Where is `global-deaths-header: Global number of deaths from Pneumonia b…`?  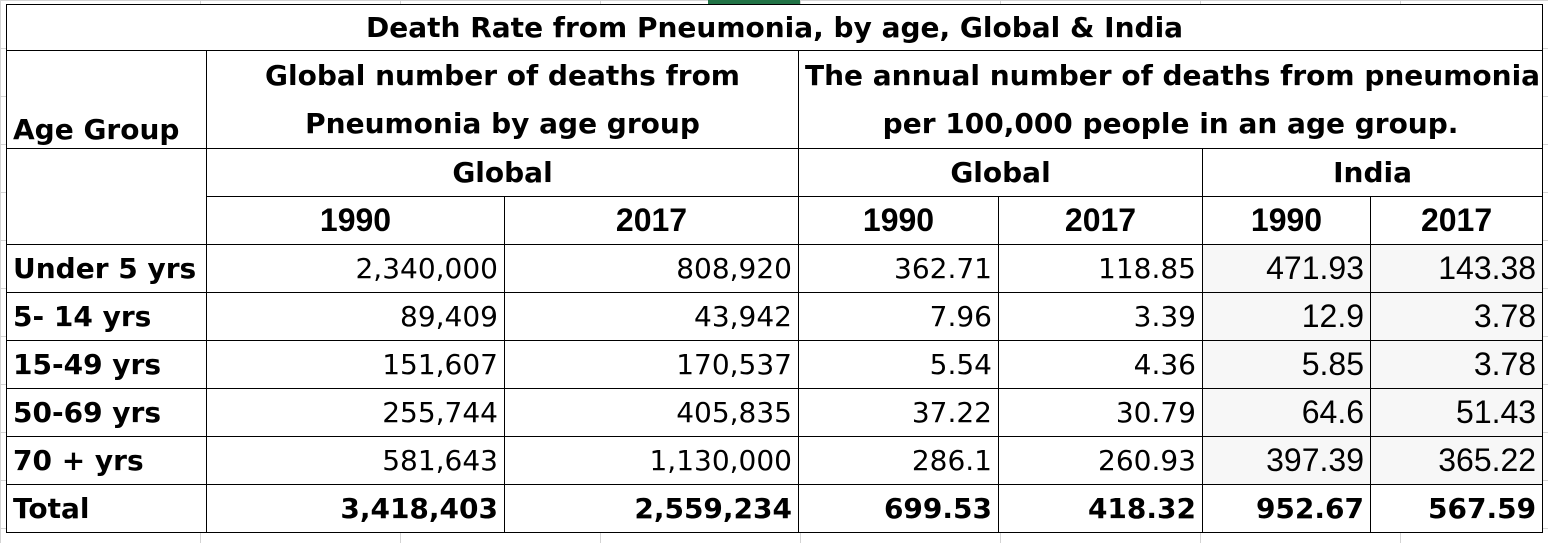
global-deaths-header: Global number of deaths from Pneumonia b… is located at coordinates (502, 99).